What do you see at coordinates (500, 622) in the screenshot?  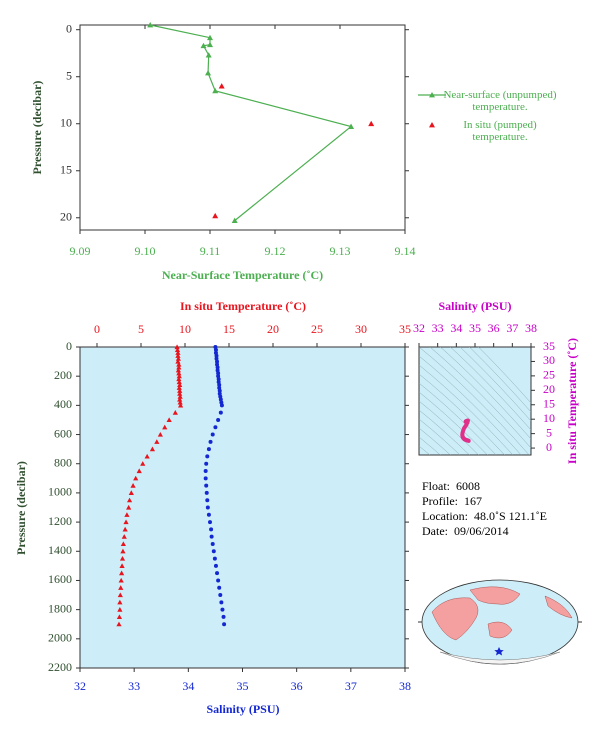 I see `world-map` at bounding box center [500, 622].